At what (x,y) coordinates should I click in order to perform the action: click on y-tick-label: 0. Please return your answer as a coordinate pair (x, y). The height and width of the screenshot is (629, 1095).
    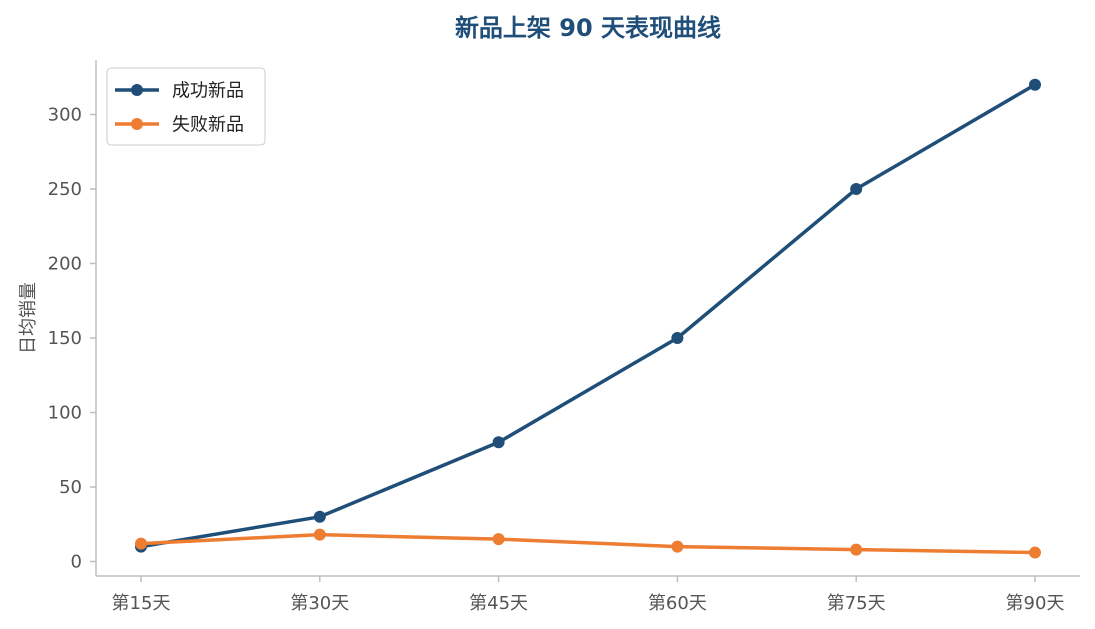
    Looking at the image, I should click on (76, 562).